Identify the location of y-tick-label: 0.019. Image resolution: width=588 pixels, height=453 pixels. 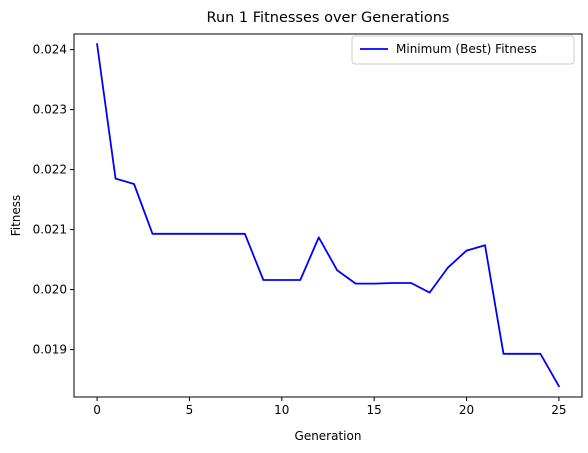
(50, 350).